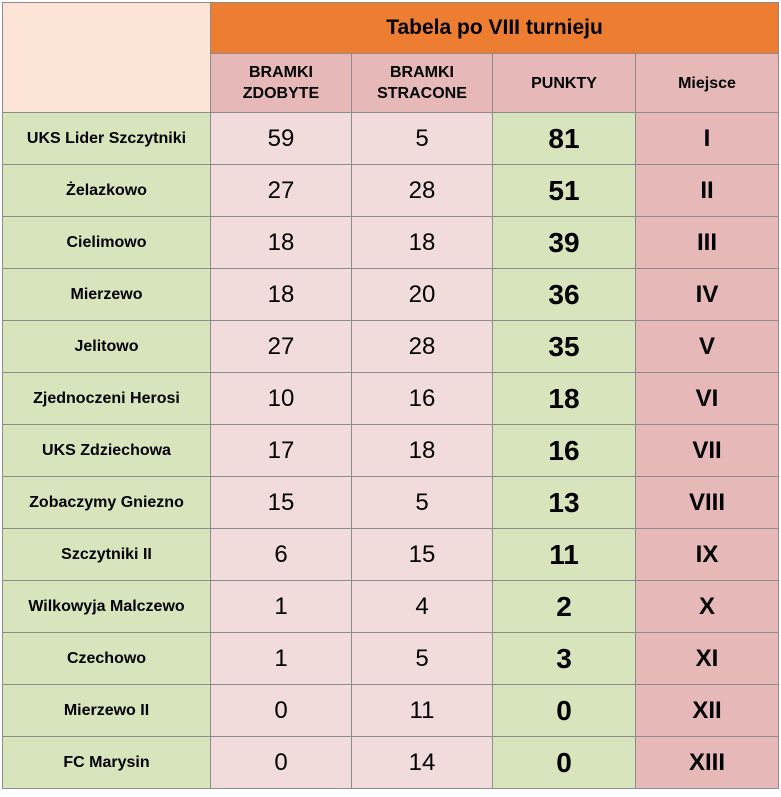 The height and width of the screenshot is (797, 781). Describe the element at coordinates (422, 710) in the screenshot. I see `goals-conceded-cell: 11` at that location.